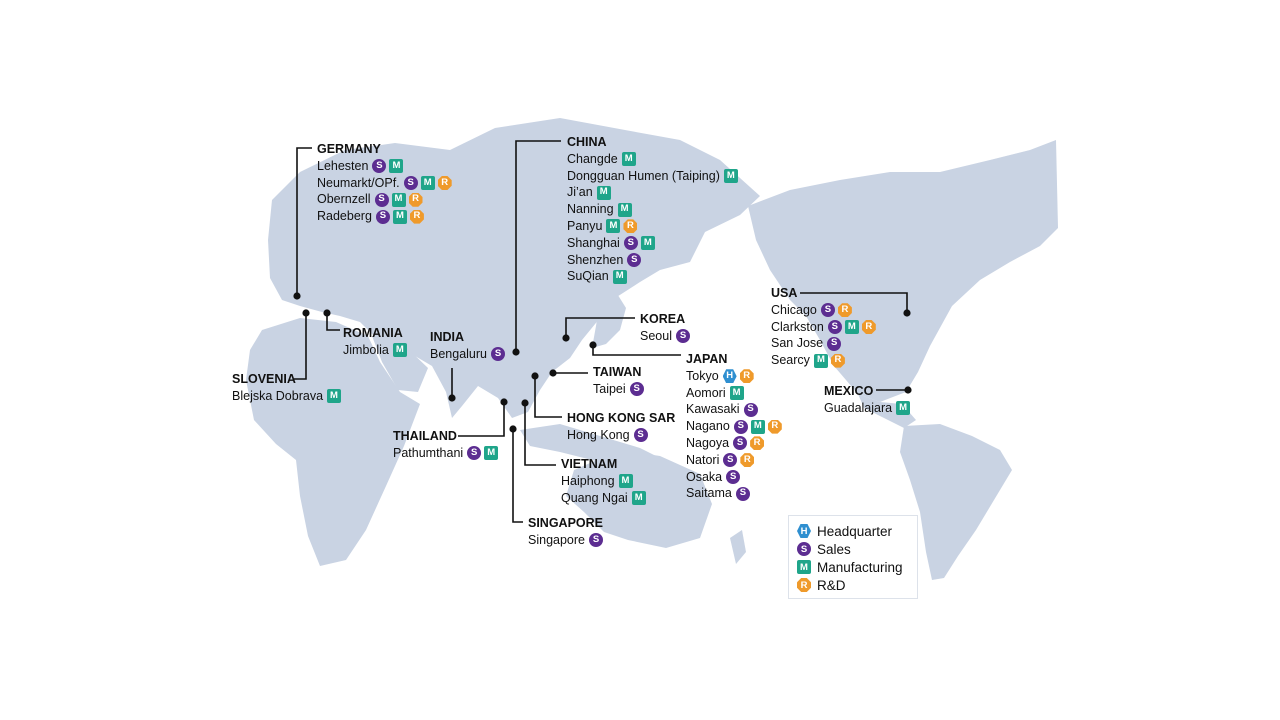  Describe the element at coordinates (535, 376) in the screenshot. I see `dot-hongkong` at that location.